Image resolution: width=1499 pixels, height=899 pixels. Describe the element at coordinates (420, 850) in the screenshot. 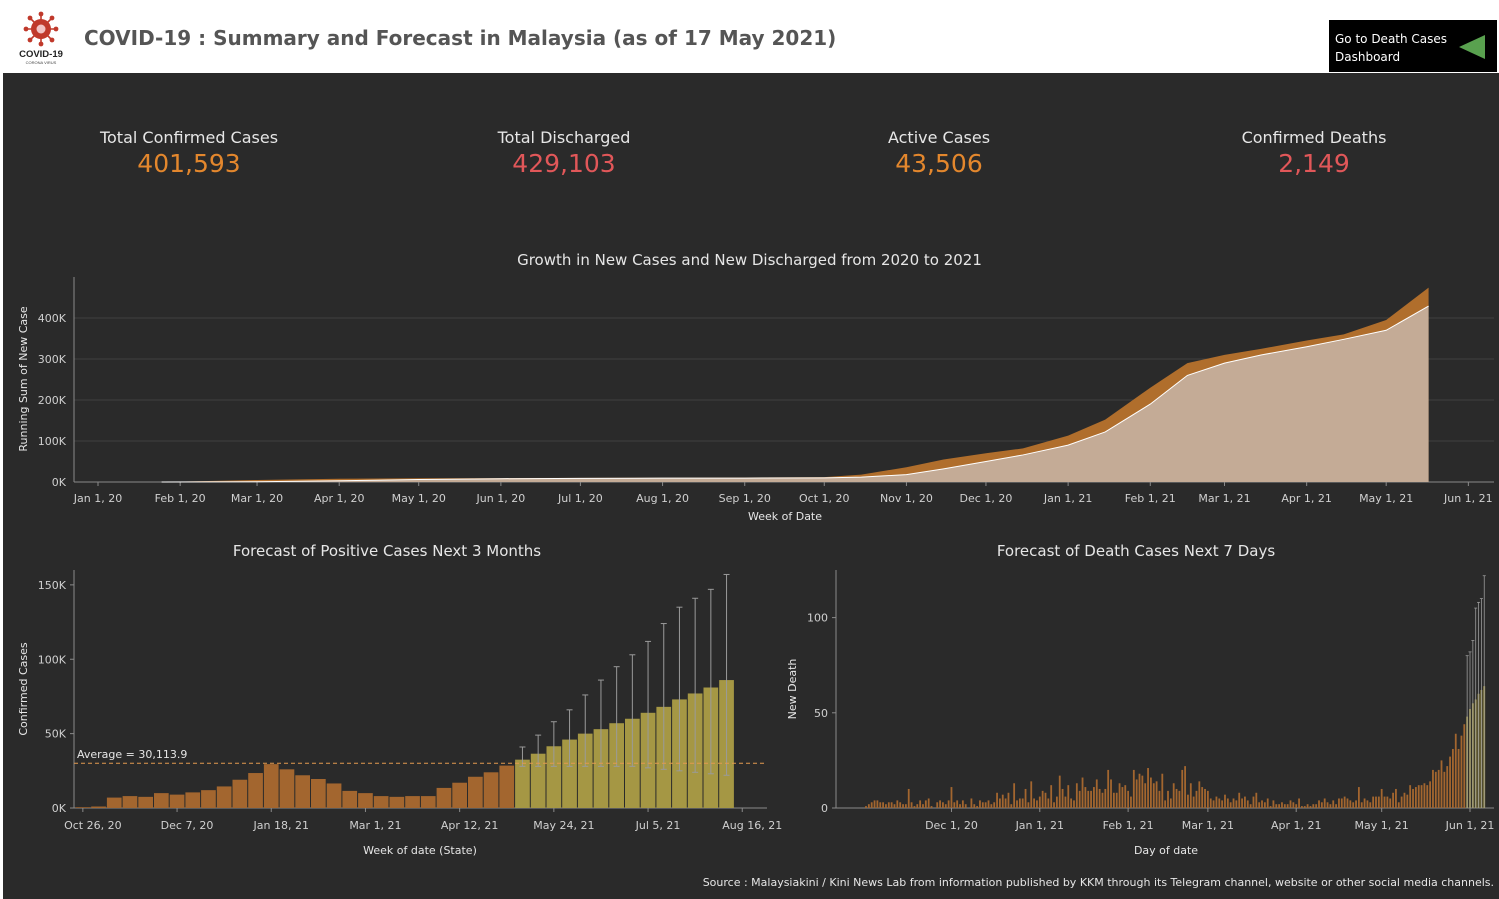

I see `x-axis-title: Week of date (State)` at that location.